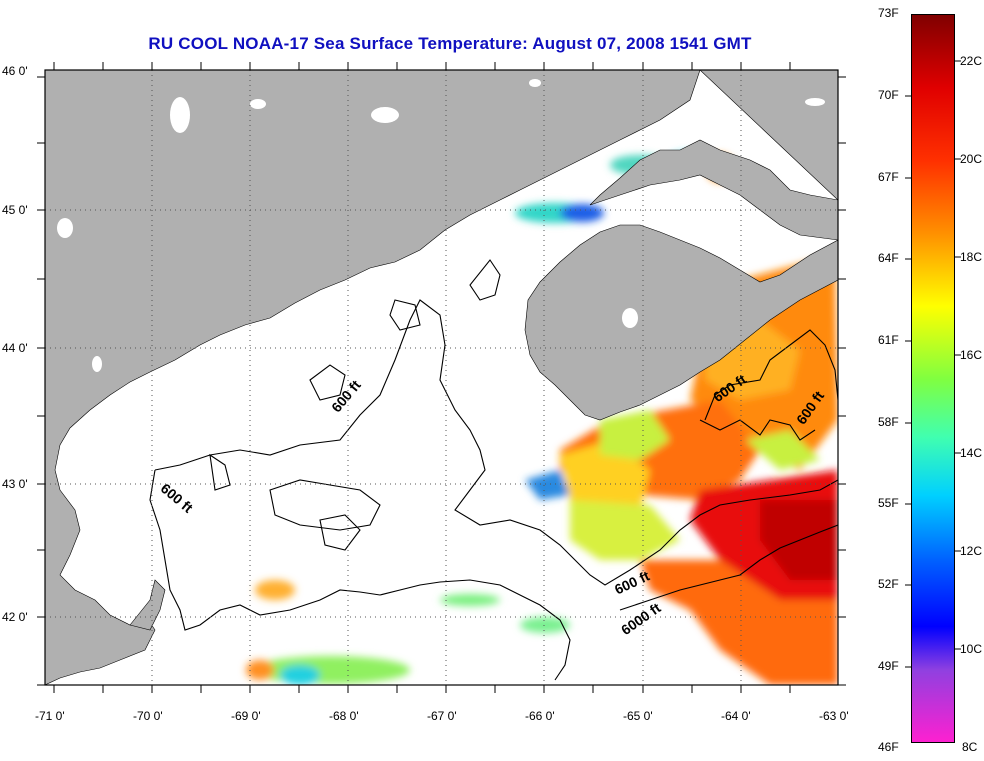  What do you see at coordinates (15, 348) in the screenshot?
I see `lat-label-44: 44 0'` at bounding box center [15, 348].